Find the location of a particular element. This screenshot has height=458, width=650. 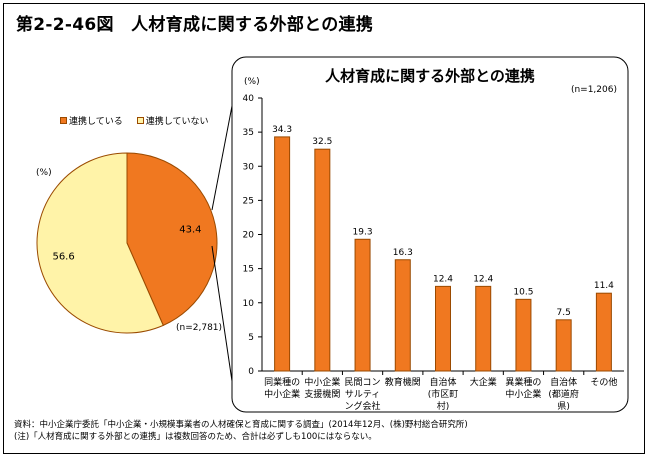

x-category-line-4-0: 自治体 is located at coordinates (442, 382).